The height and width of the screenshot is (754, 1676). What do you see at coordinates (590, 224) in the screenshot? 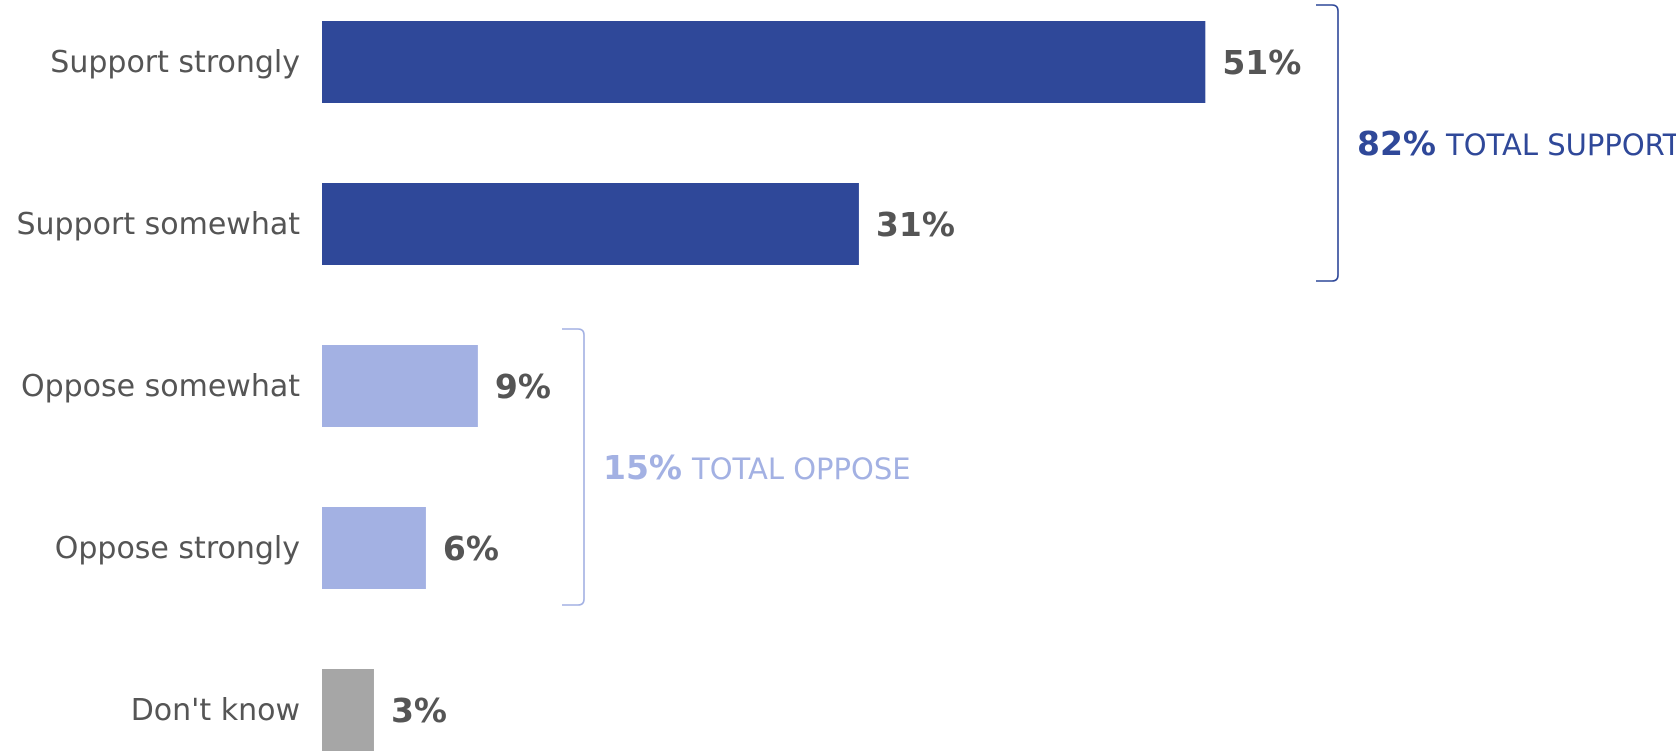
I see `bar-support-somewhat` at bounding box center [590, 224].